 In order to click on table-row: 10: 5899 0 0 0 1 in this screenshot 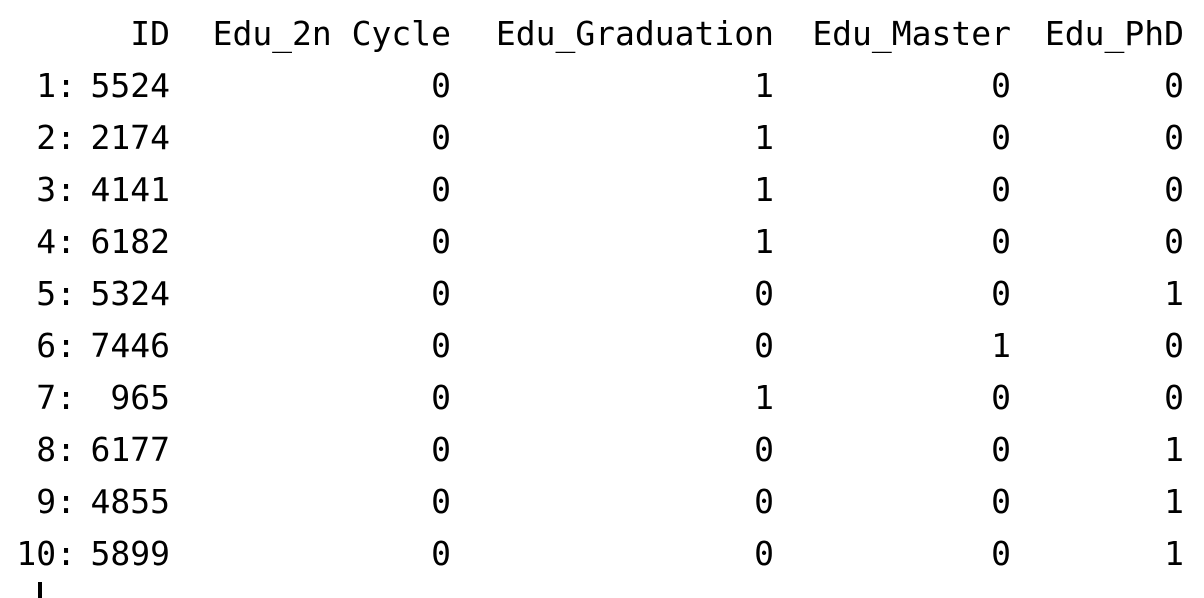, I will do `click(592, 554)`.